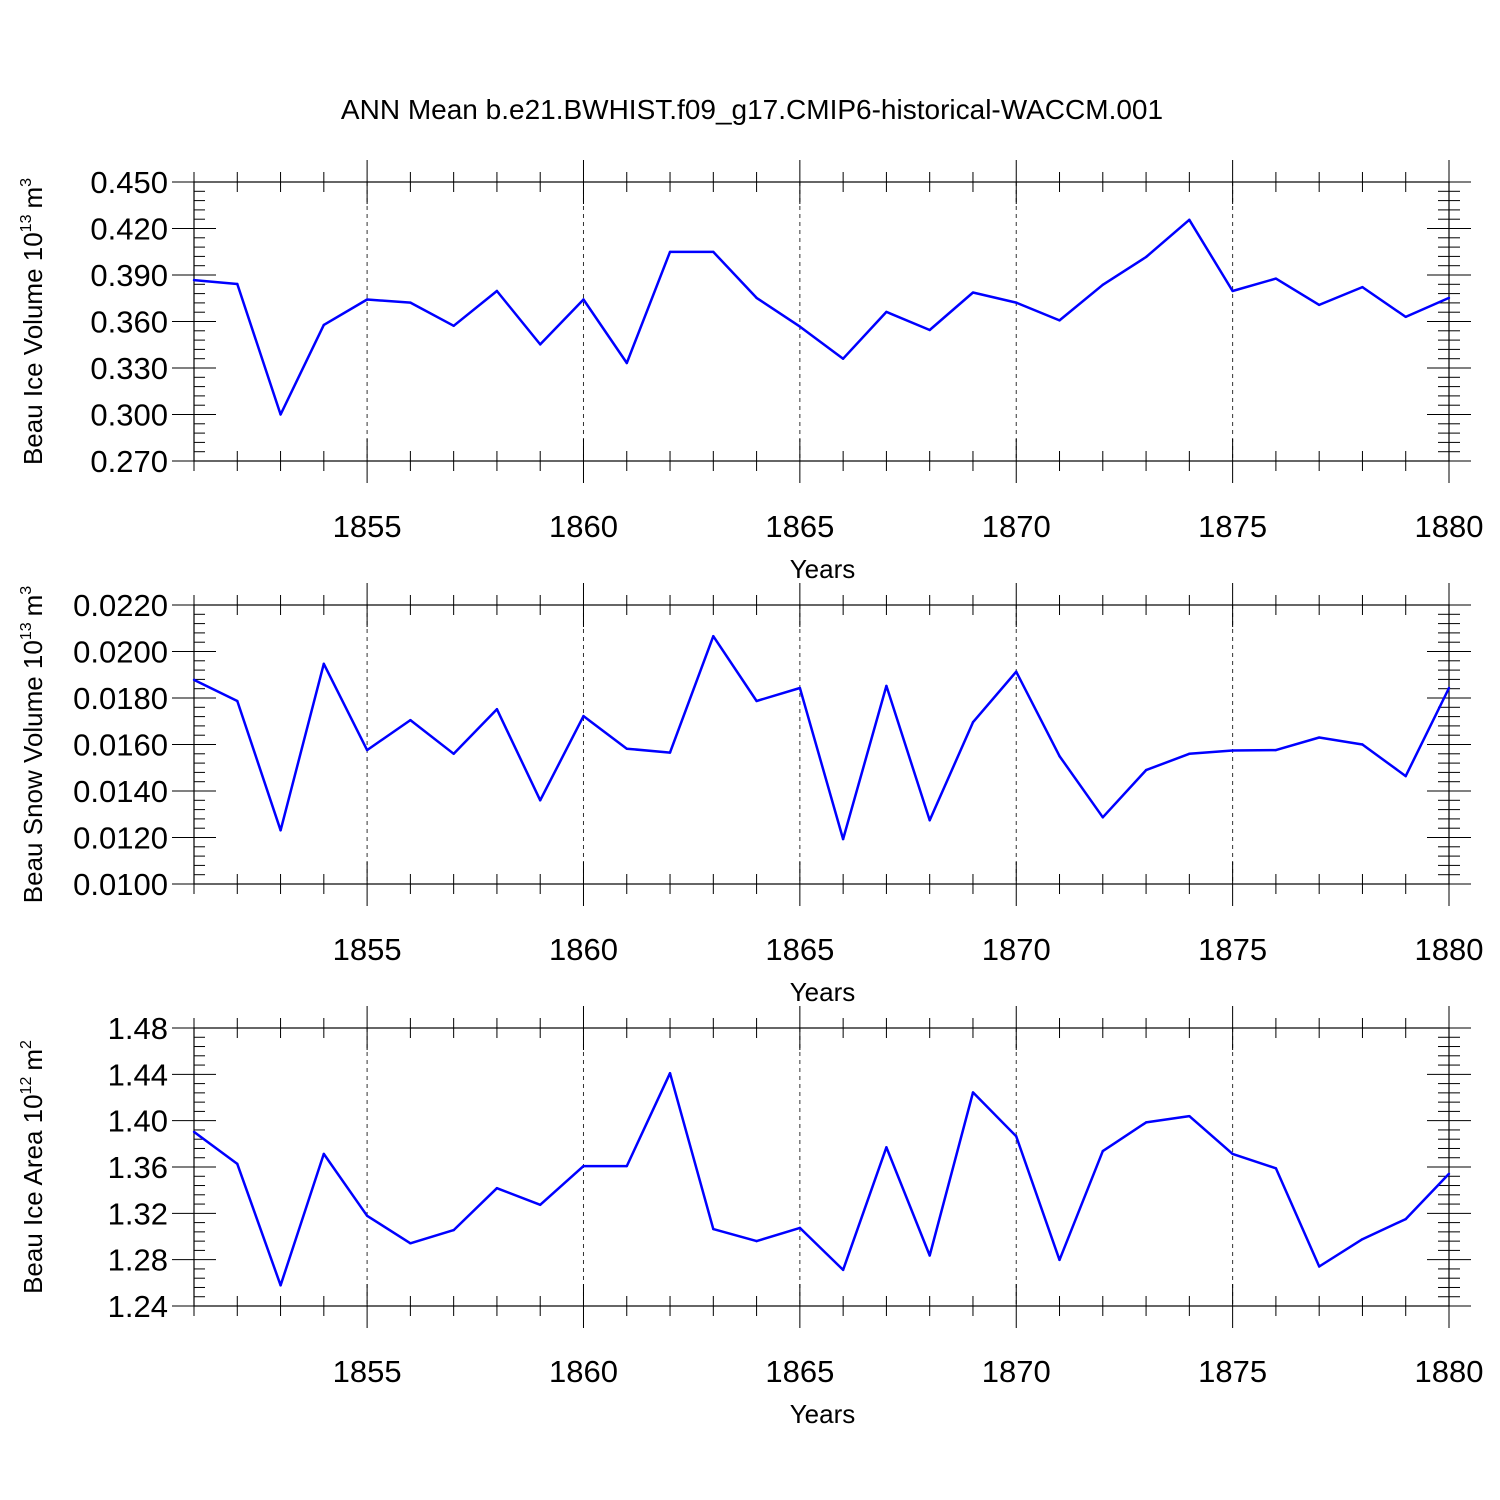 This screenshot has width=1500, height=1500. Describe the element at coordinates (138, 1028) in the screenshot. I see `y-tick-label: 1.48` at that location.